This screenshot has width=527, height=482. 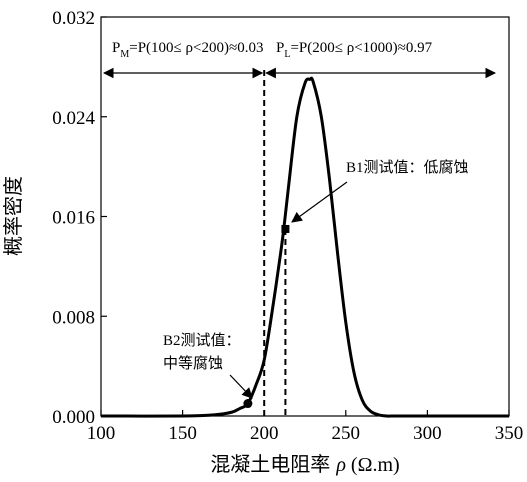 I want to click on y-tick-label: 0.000, so click(x=73, y=417).